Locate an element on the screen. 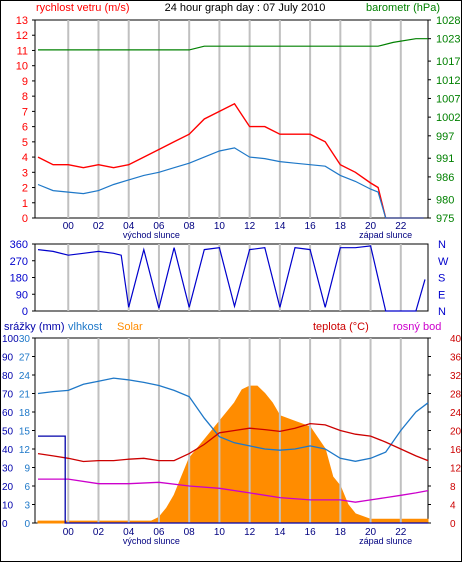 This screenshot has width=464, height=566. wind-tick-10: 10 is located at coordinates (22, 67).